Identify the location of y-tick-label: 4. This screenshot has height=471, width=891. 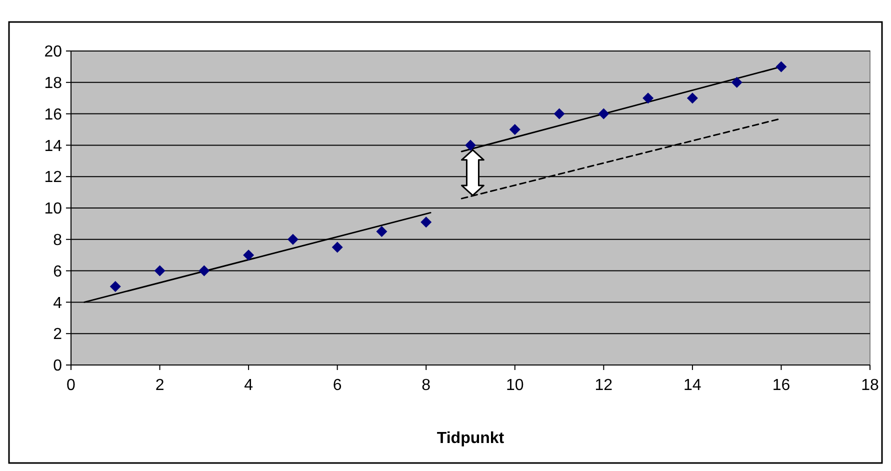
(57, 303).